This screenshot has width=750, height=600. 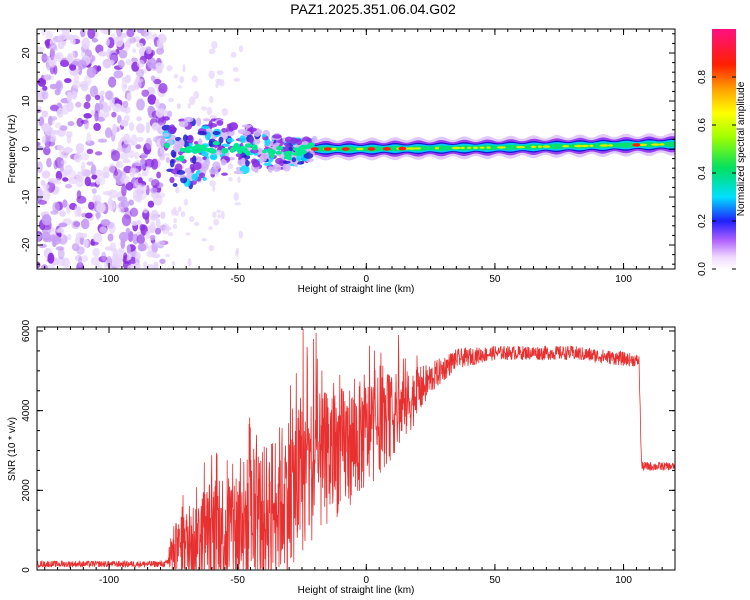 I want to click on y-tick-label: 20, so click(x=26, y=53).